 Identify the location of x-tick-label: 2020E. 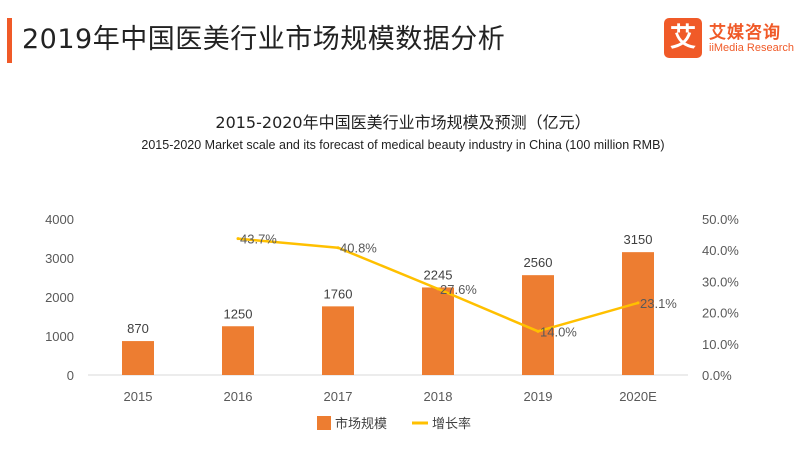
(638, 396).